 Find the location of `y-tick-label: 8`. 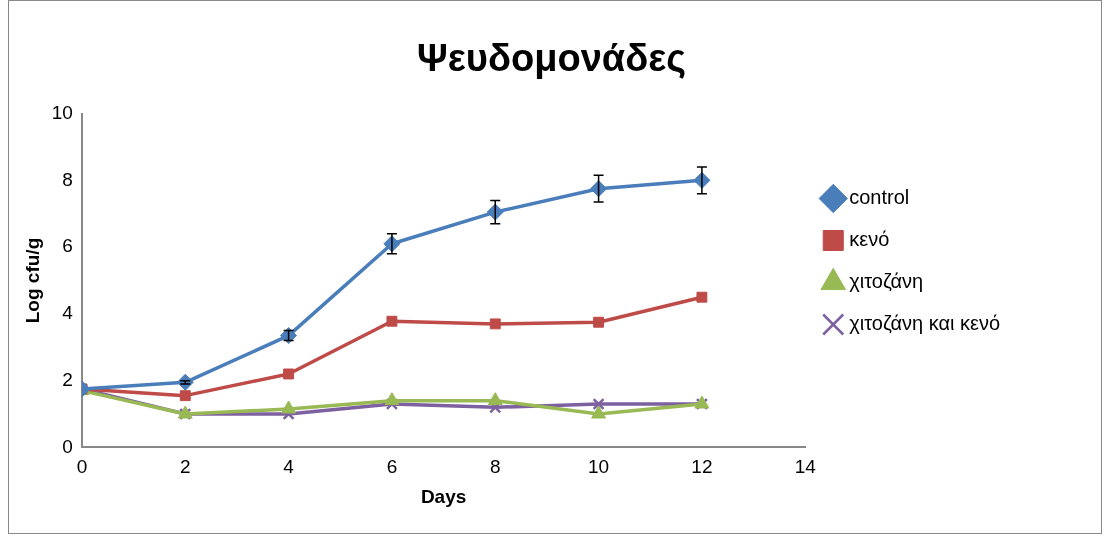

y-tick-label: 8 is located at coordinates (67, 179).